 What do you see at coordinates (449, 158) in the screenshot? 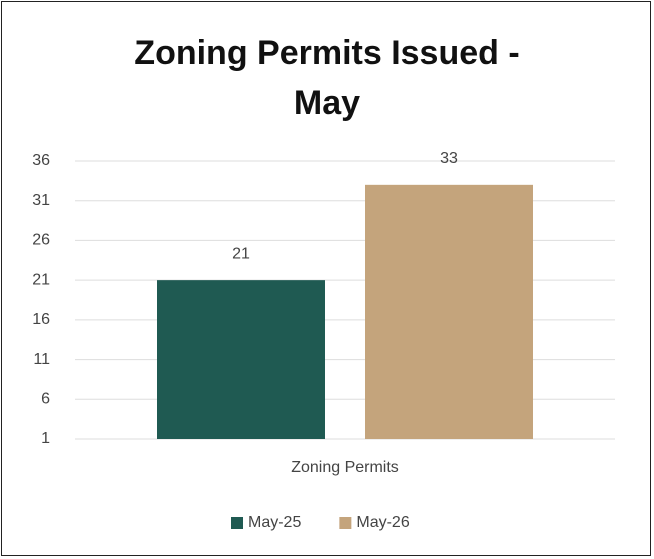
I see `data-label: 33` at bounding box center [449, 158].